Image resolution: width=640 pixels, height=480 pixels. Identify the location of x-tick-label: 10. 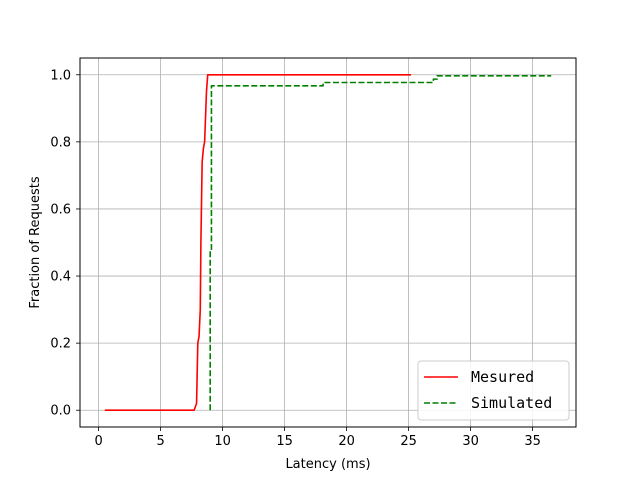
(222, 441).